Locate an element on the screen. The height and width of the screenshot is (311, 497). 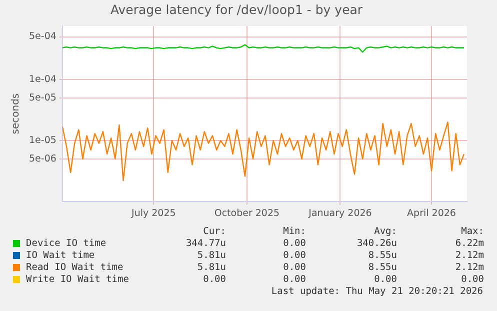
x-tick-label: October 2025 is located at coordinates (247, 213).